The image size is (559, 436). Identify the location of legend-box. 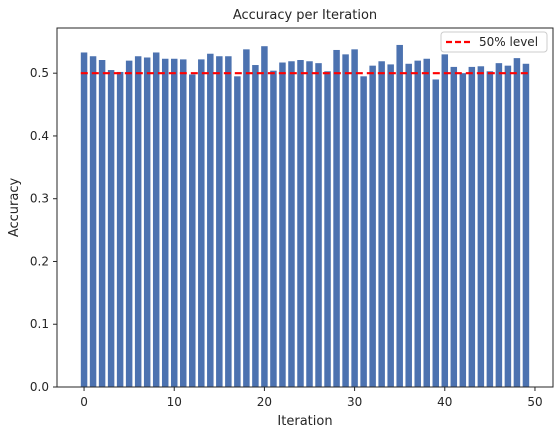
(494, 42).